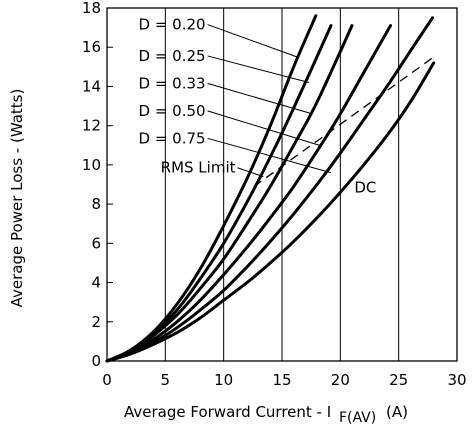  I want to click on x-tick-label-0: 0, so click(107, 380).